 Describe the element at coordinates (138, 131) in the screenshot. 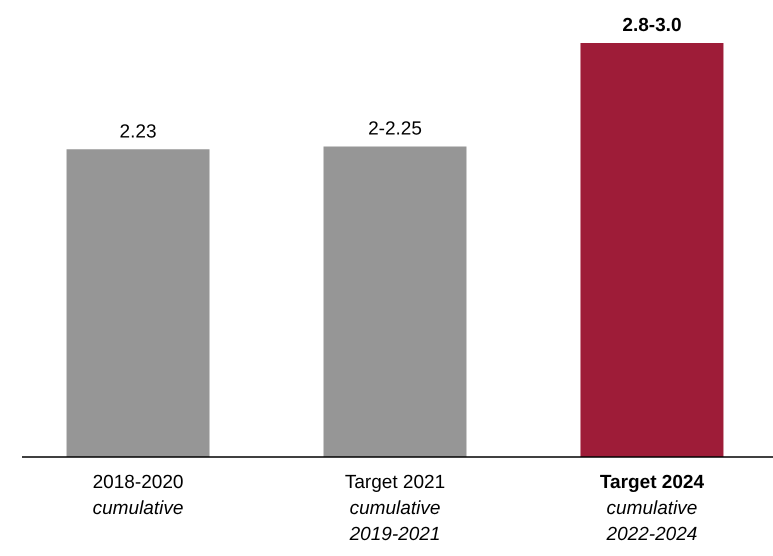

I see `data-label: 2.23` at that location.